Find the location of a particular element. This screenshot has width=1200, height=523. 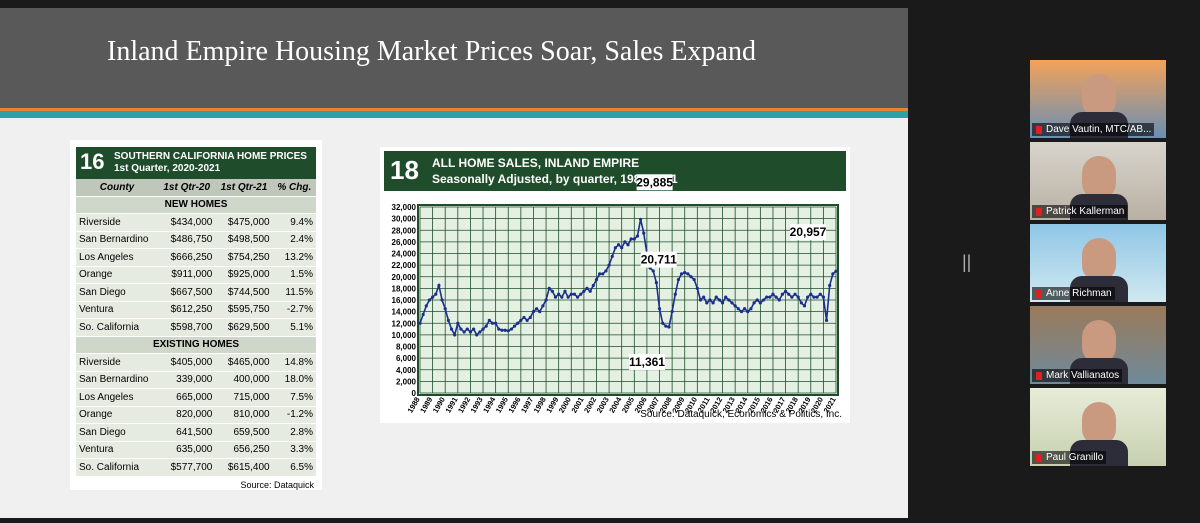

y-tick-label: 16,000 is located at coordinates (404, 300).